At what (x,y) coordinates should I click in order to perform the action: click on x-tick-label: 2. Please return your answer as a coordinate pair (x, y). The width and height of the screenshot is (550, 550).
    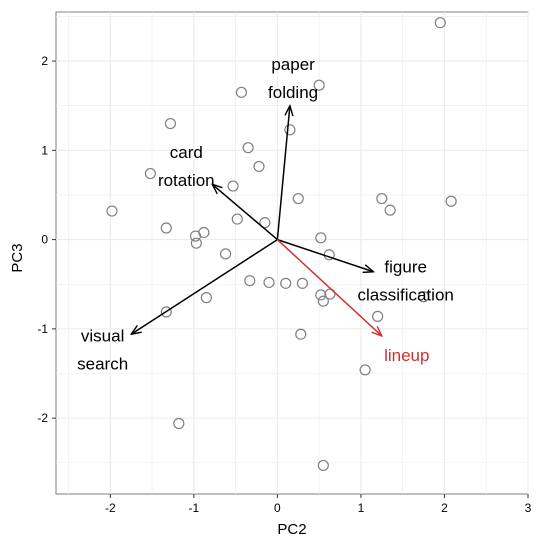
    Looking at the image, I should click on (444, 508).